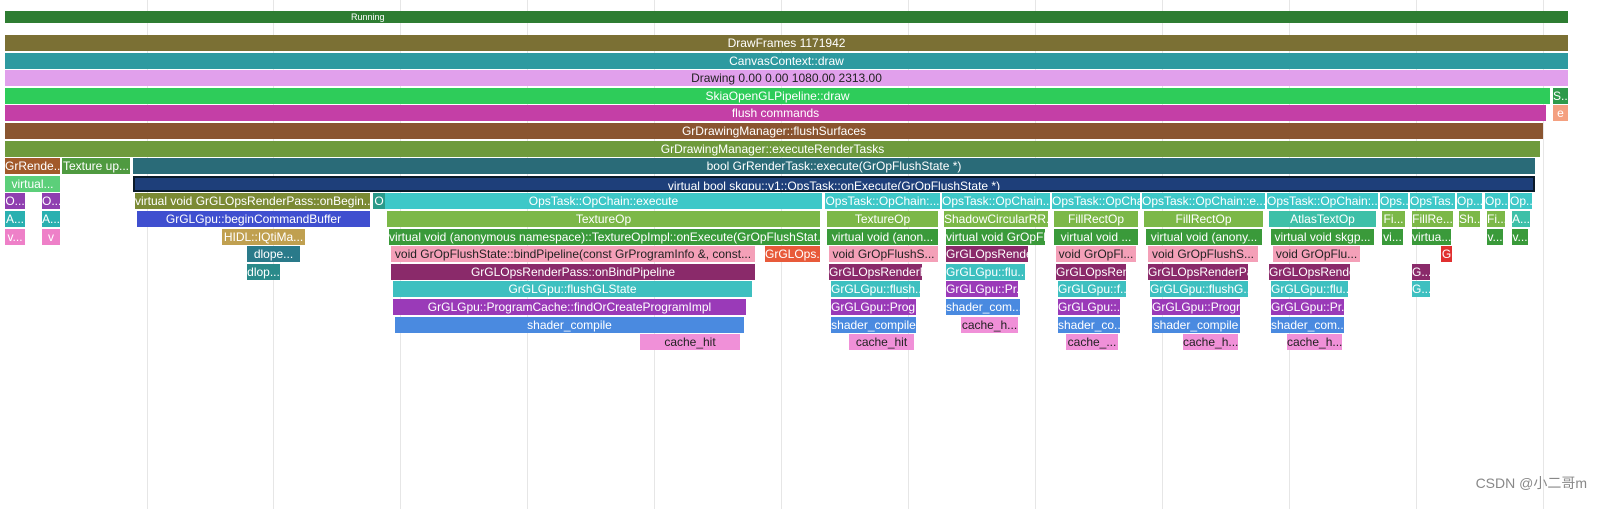  I want to click on slice: GrGLOpsRenderPass::onBindPipeline, so click(573, 271).